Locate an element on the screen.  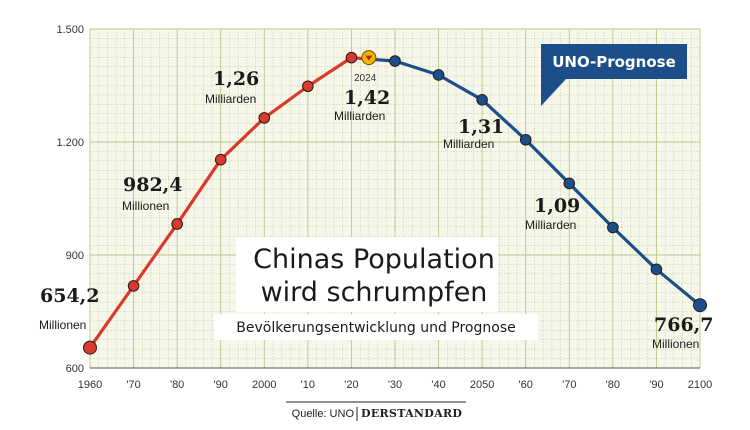
annotation-value: 982,4 is located at coordinates (153, 185).